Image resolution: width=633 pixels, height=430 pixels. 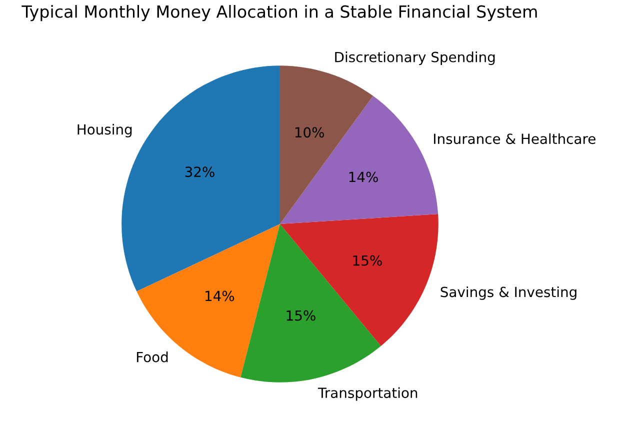 I want to click on slice-label: Transportation, so click(x=368, y=394).